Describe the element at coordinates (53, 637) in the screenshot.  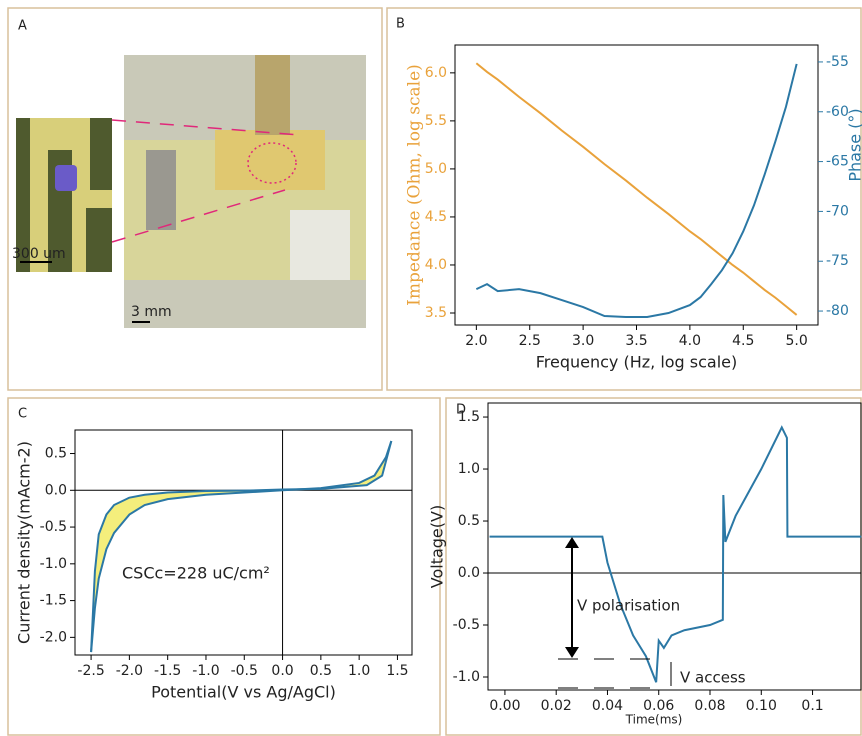
I see `y-tick-label: -2.0` at that location.